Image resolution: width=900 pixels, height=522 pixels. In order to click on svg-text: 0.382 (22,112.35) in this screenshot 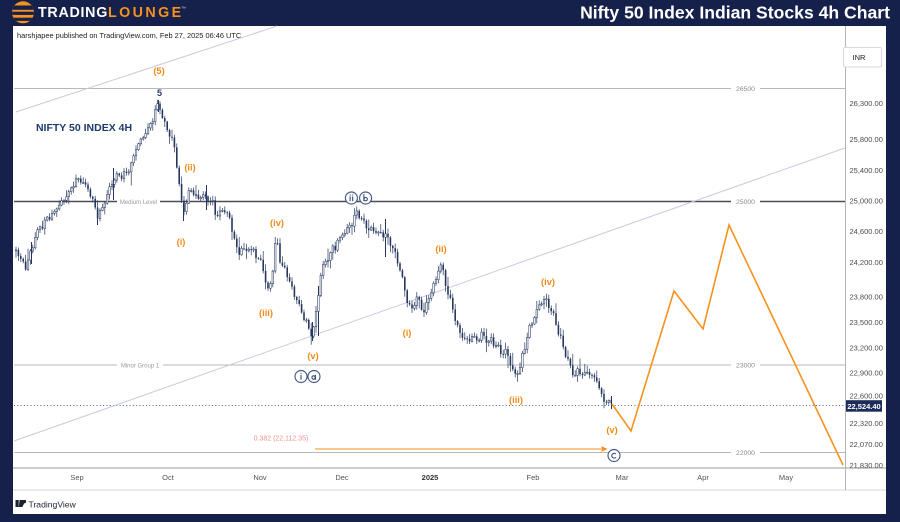, I will do `click(281, 439)`.